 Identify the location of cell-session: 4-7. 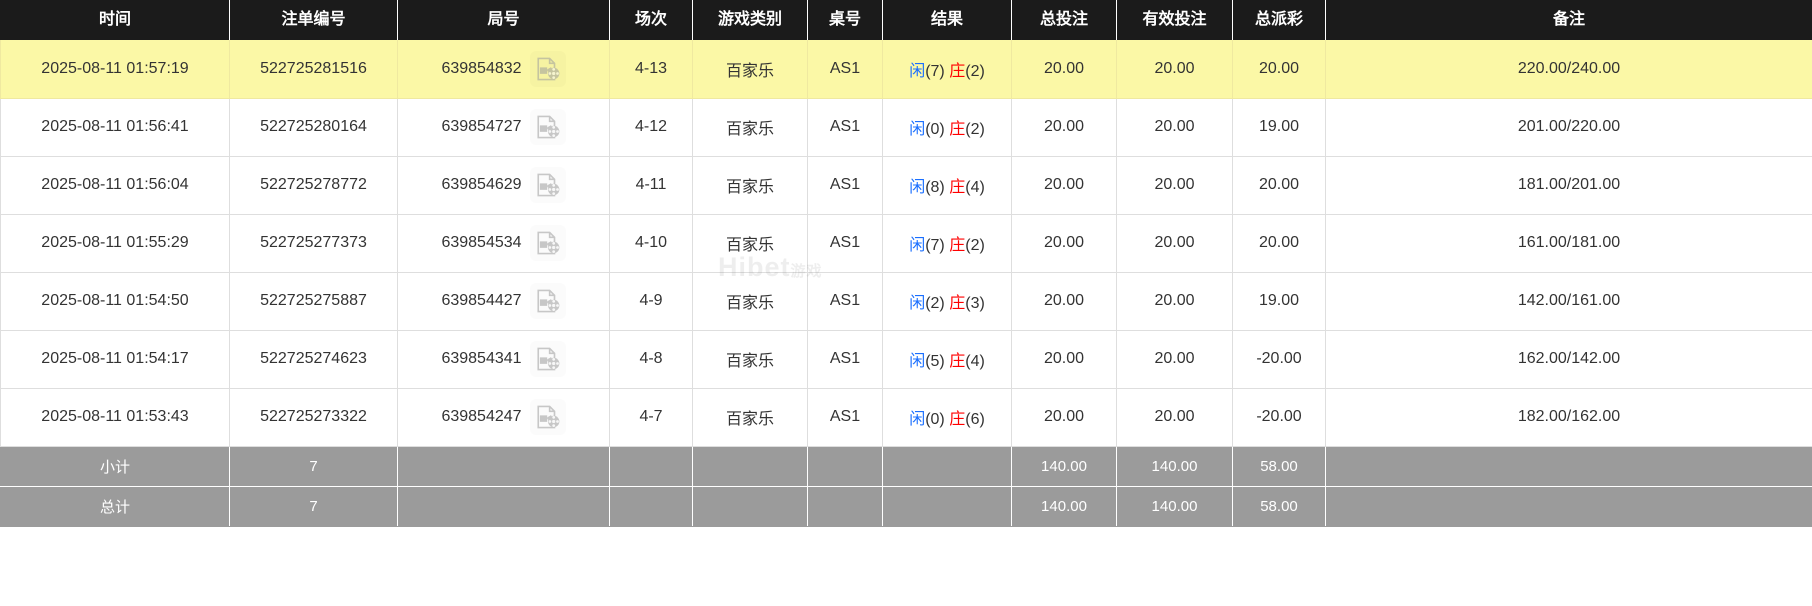
(651, 417).